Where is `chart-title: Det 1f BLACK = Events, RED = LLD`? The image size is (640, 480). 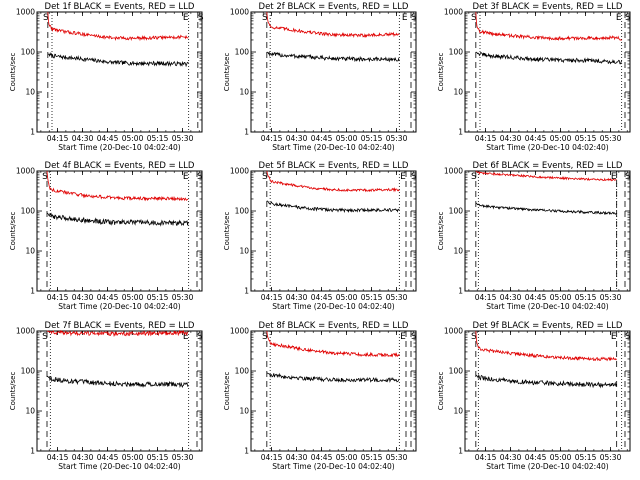 chart-title: Det 1f BLACK = Events, RED = LLD is located at coordinates (120, 7).